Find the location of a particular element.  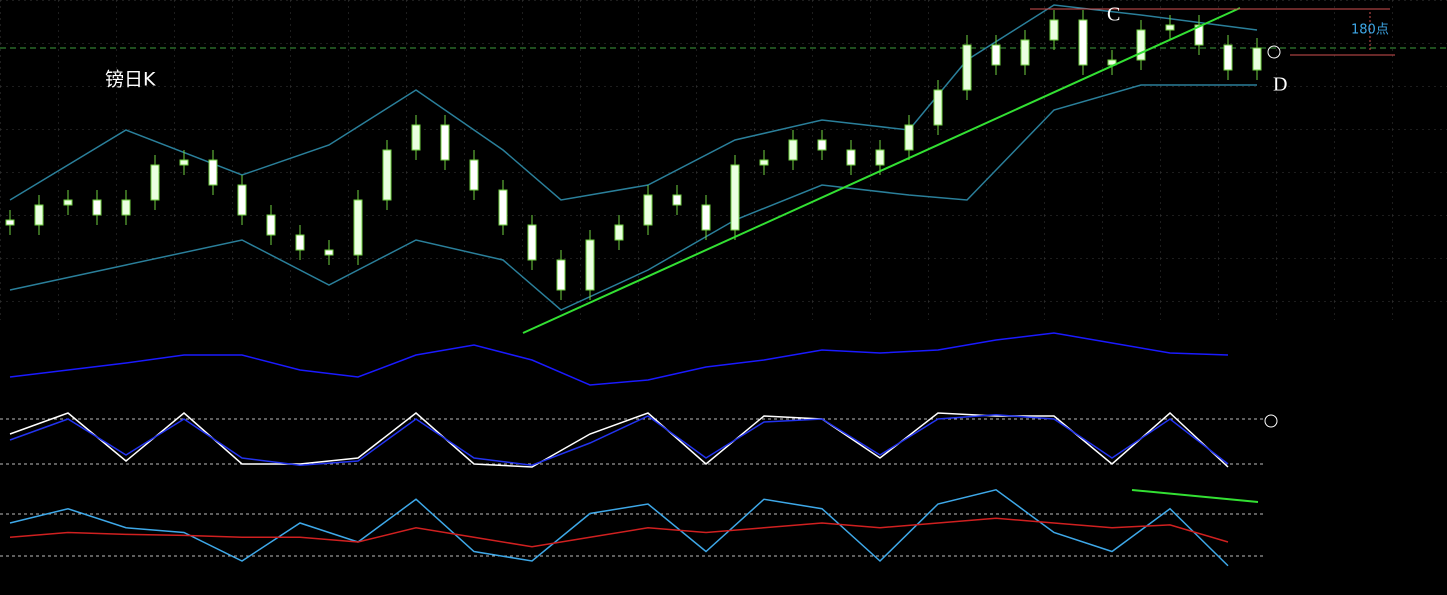

divergence-line is located at coordinates (1195, 496).